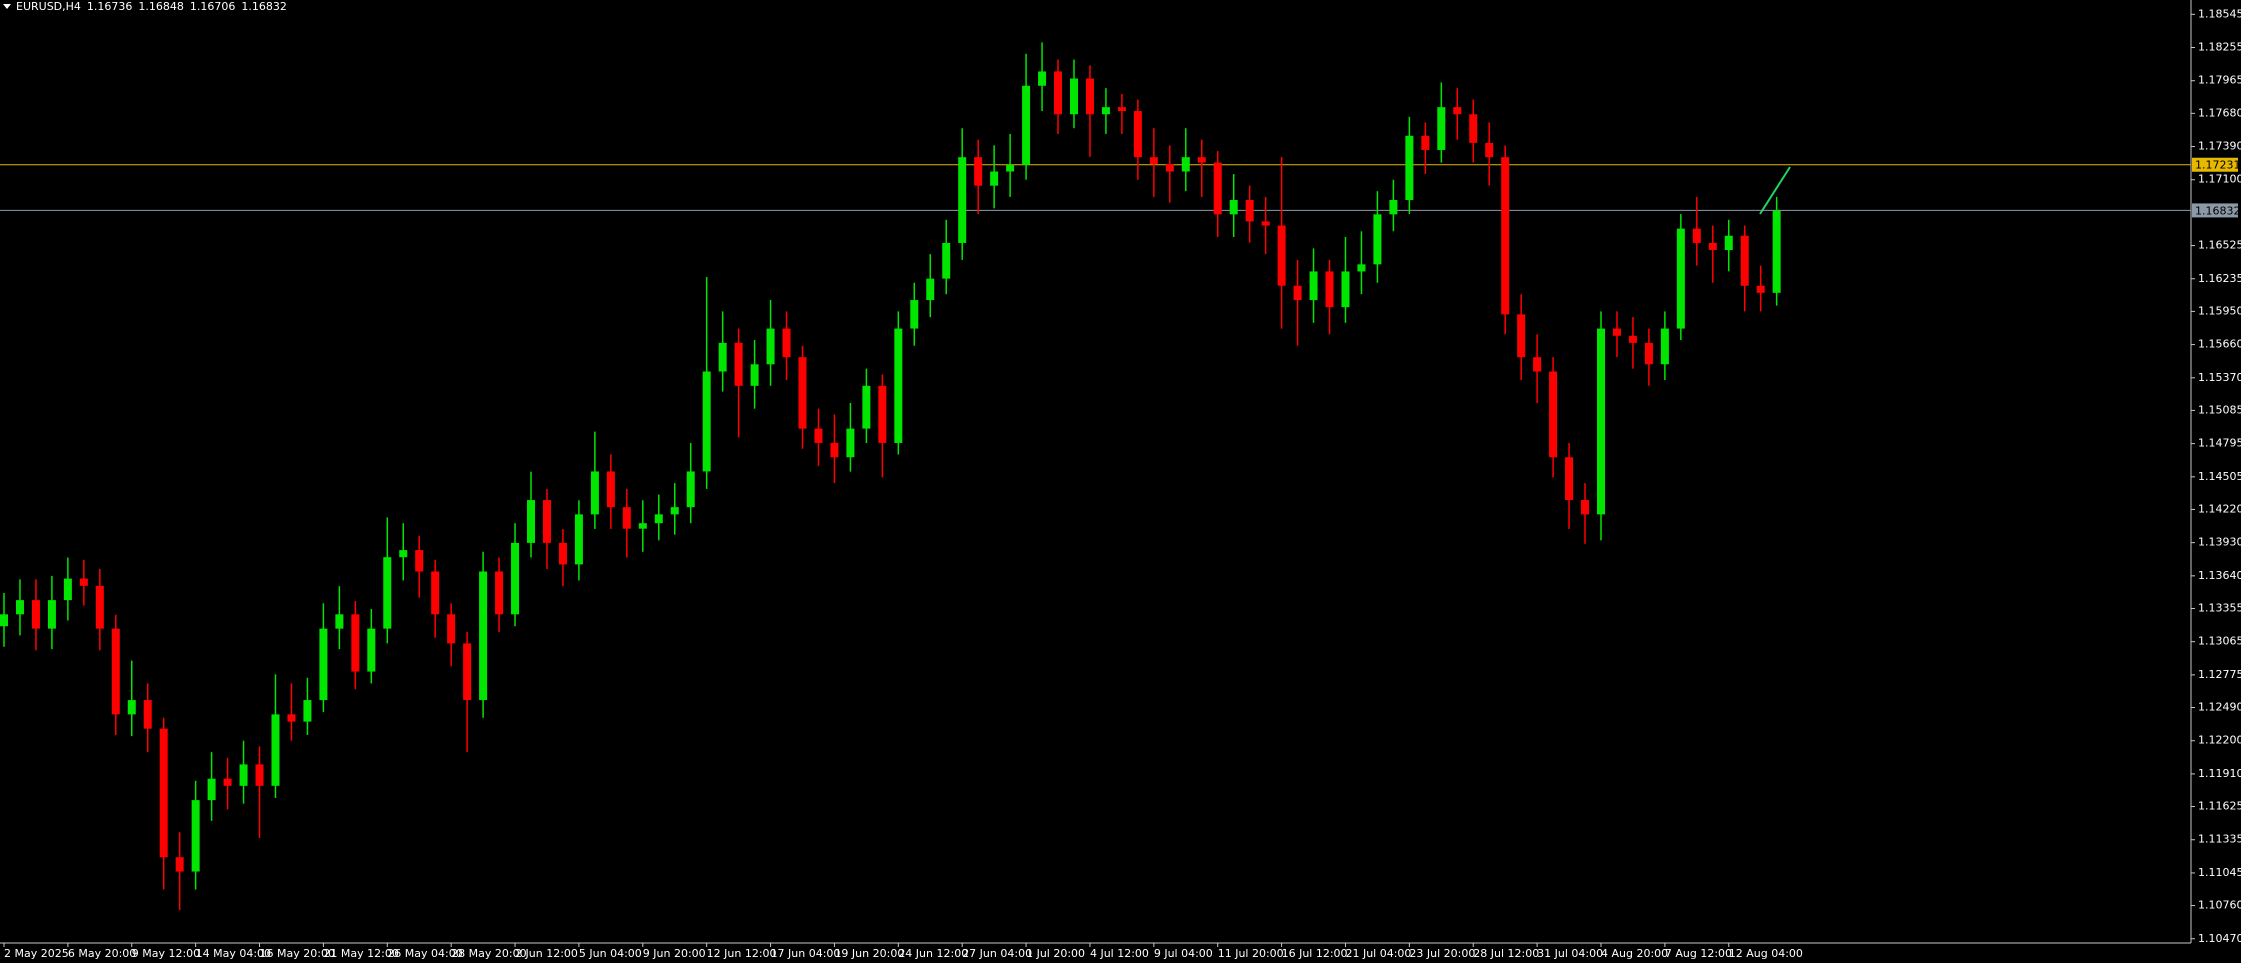  I want to click on x-tick-label: 21 Jul 04:00, so click(1378, 953).